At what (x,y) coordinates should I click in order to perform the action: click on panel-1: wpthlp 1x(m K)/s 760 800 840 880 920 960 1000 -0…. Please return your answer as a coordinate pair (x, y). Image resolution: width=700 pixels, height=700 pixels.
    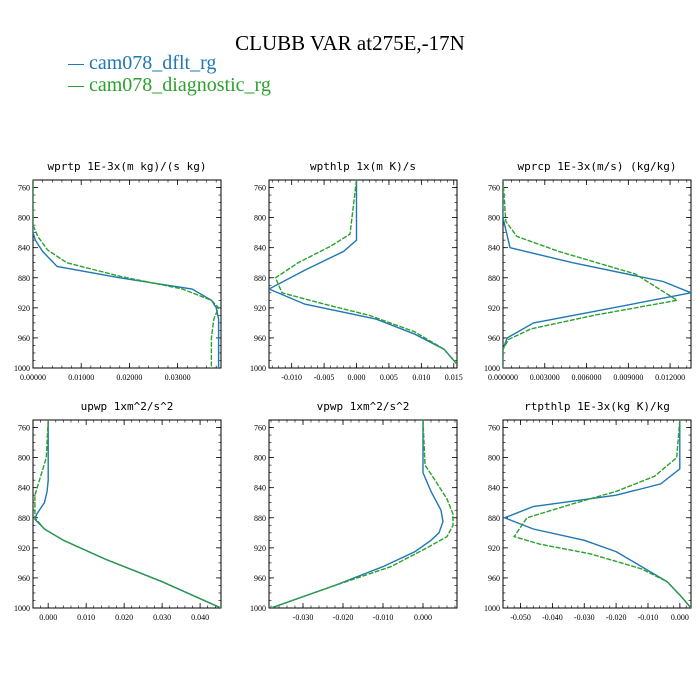
    Looking at the image, I should click on (356, 271).